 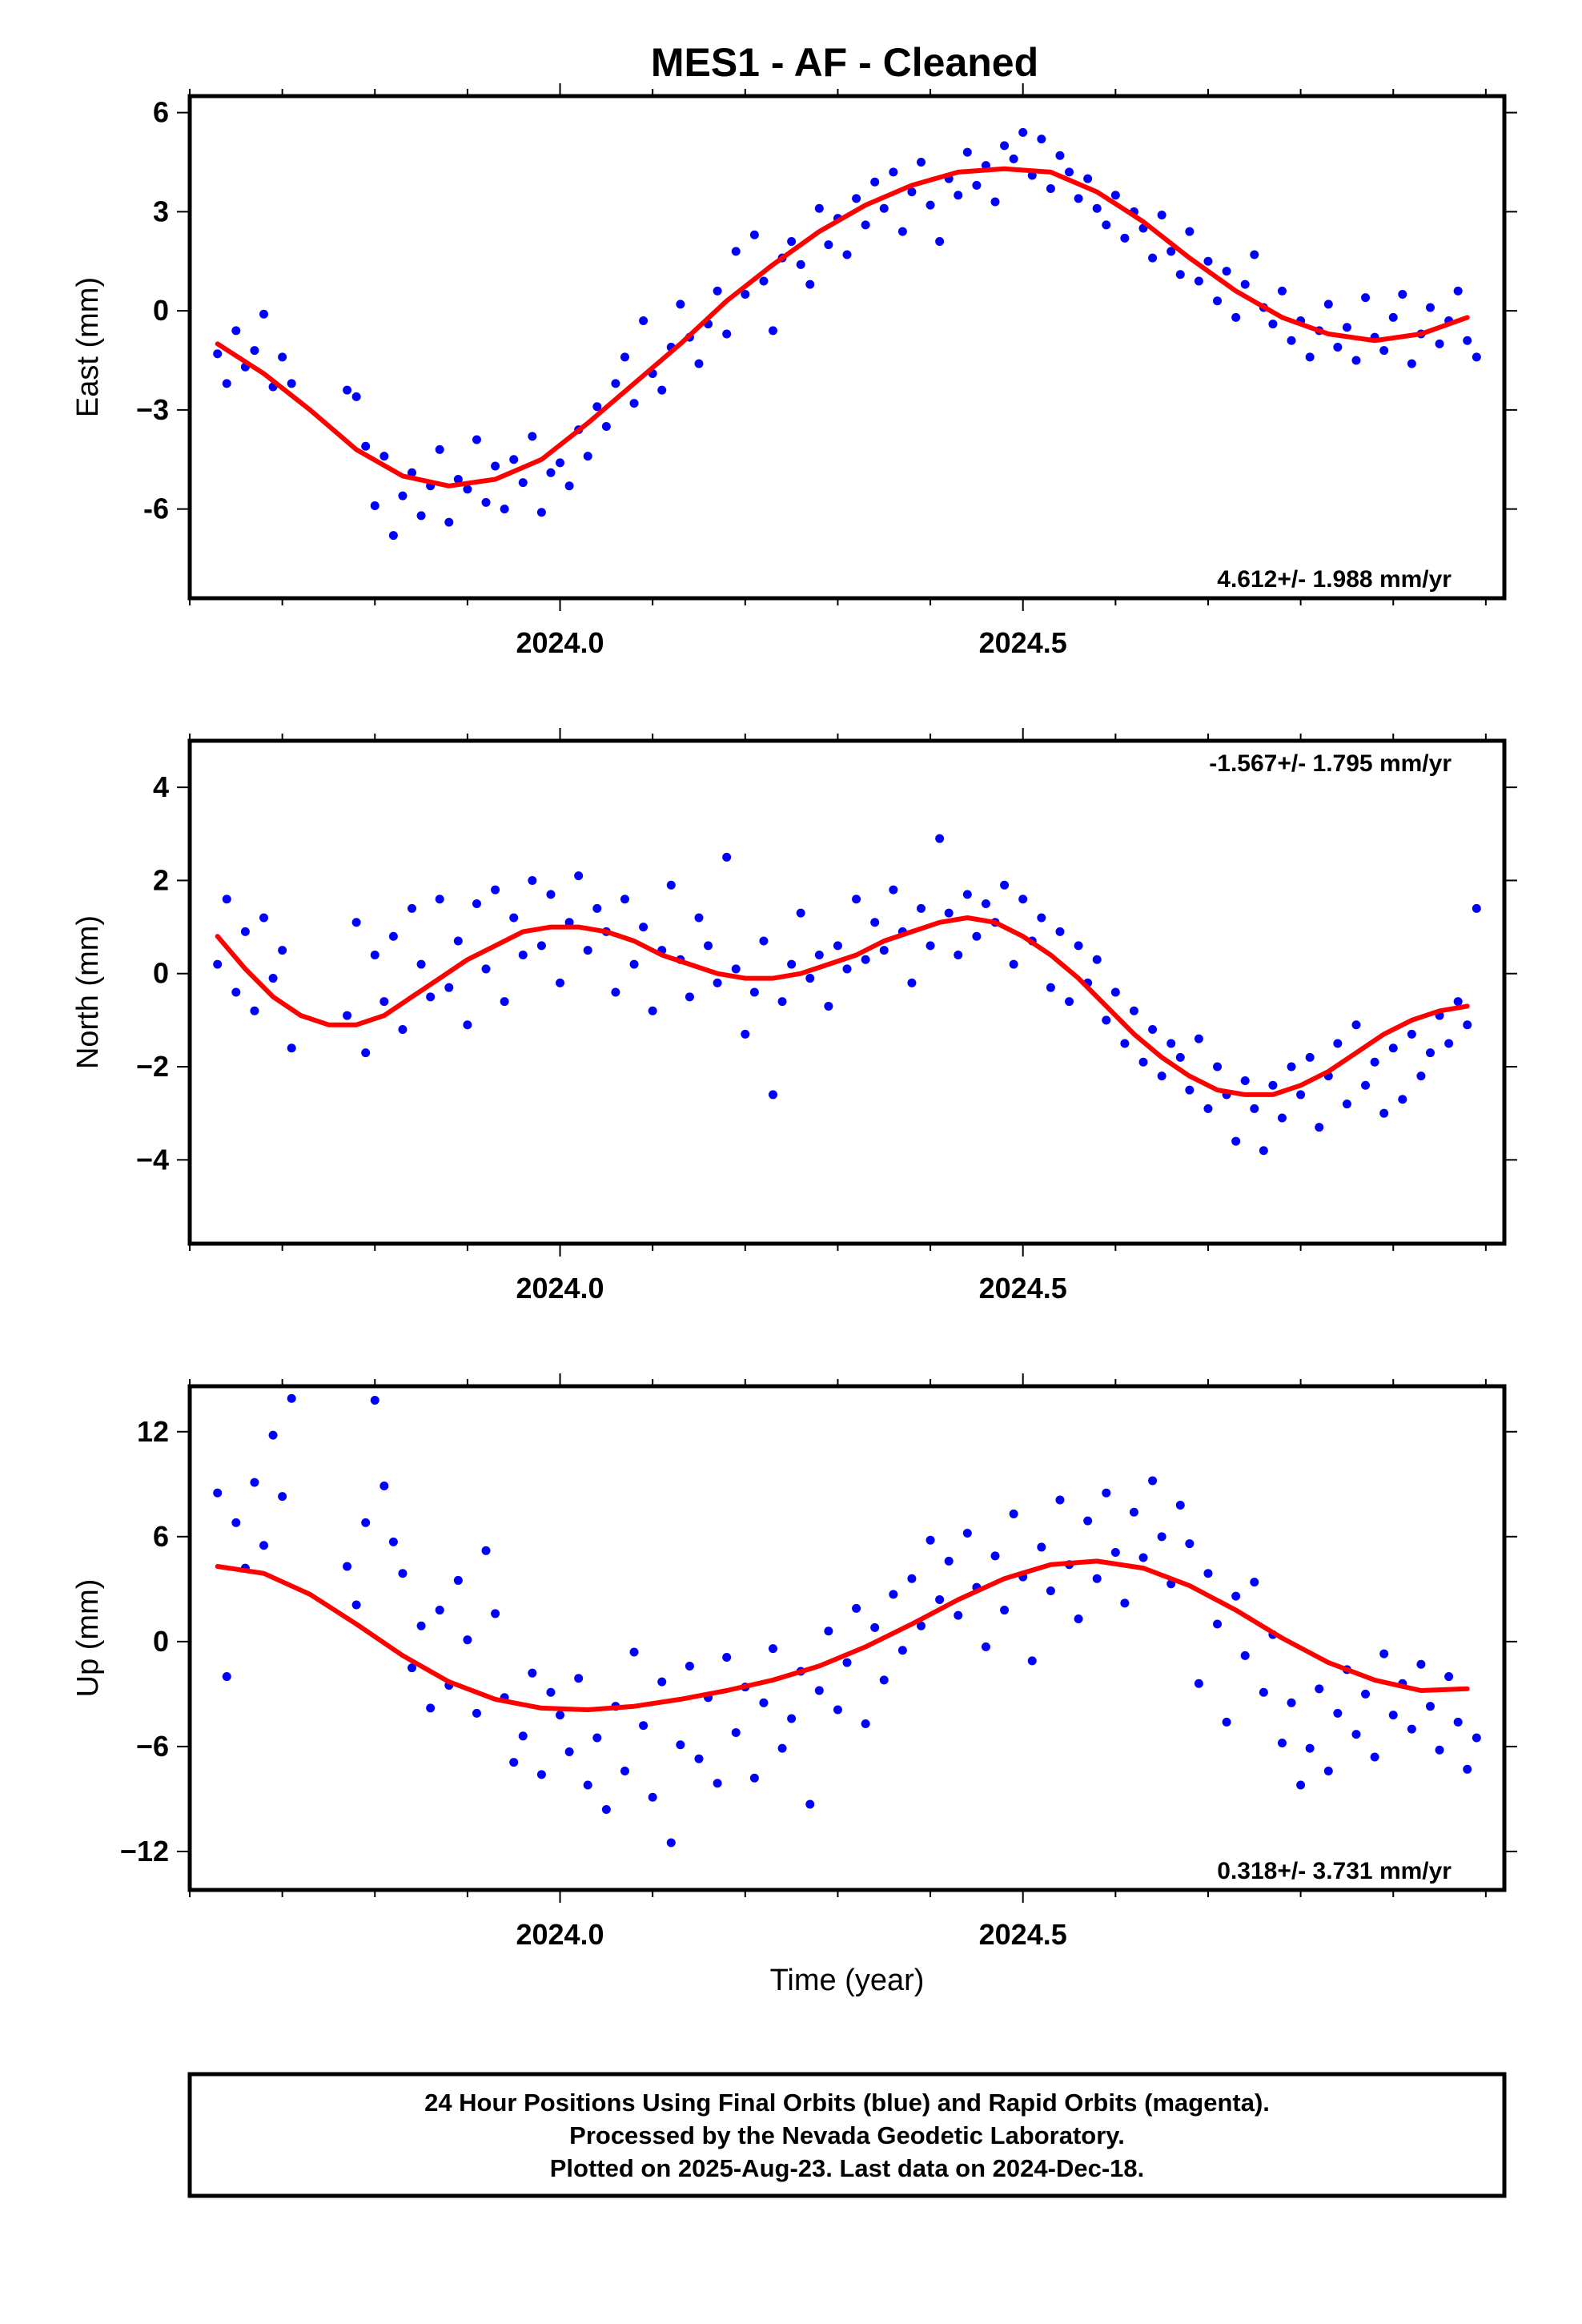 What do you see at coordinates (153, 1431) in the screenshot?
I see `up-y-tick-label: 12` at bounding box center [153, 1431].